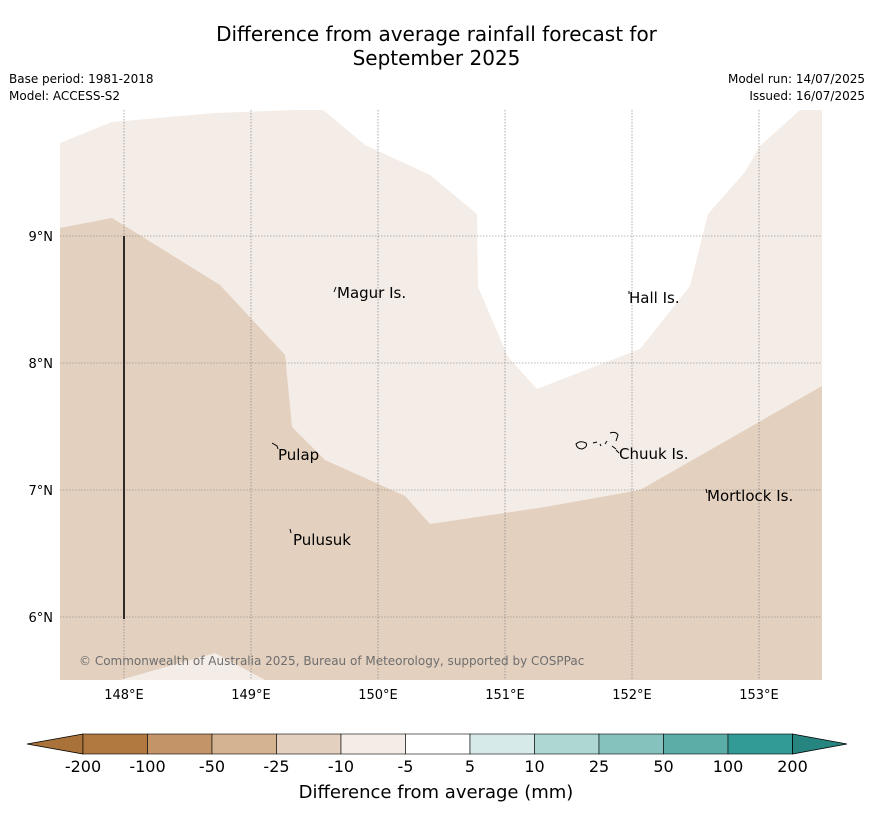 The height and width of the screenshot is (816, 873). I want to click on colorbar-tick-label: 100, so click(728, 766).